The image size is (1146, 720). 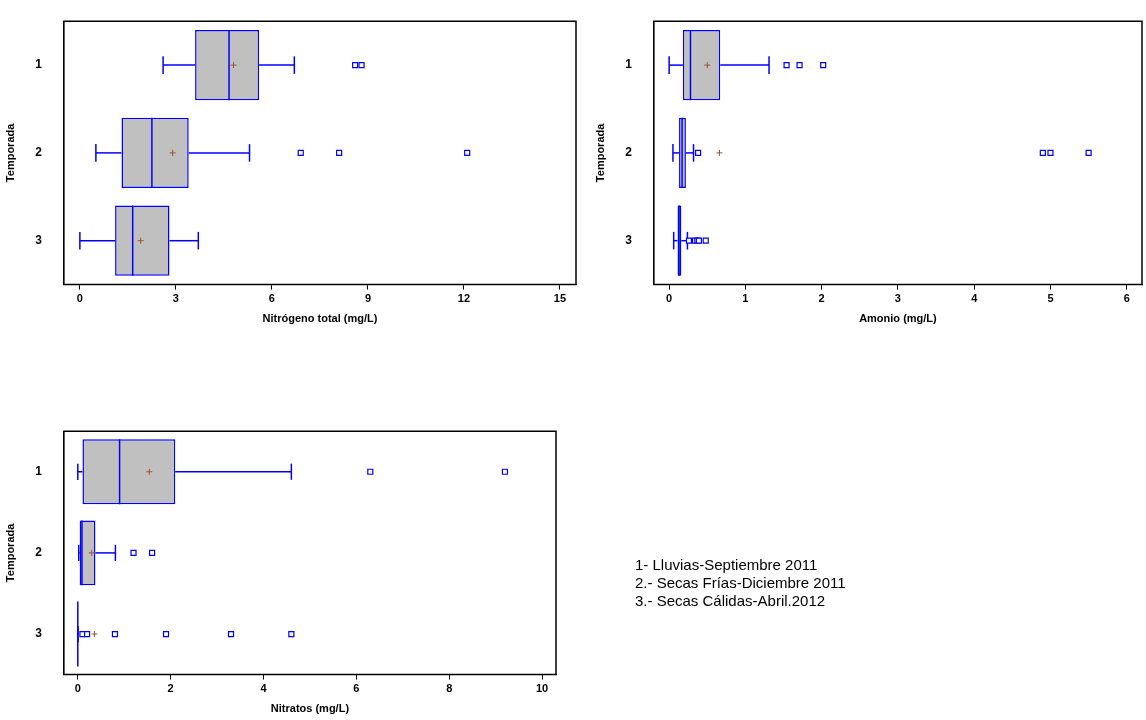 What do you see at coordinates (898, 318) in the screenshot?
I see `x-axis-title: Amonio (mg/L)` at bounding box center [898, 318].